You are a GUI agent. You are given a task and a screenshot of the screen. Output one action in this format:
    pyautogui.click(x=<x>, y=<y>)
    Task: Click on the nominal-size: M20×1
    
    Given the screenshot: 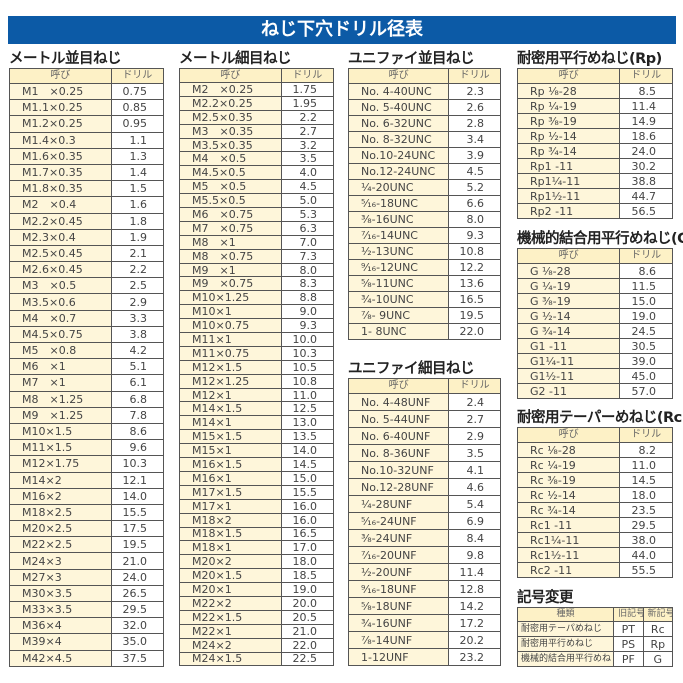 What is the action you would take?
    pyautogui.click(x=230, y=589)
    